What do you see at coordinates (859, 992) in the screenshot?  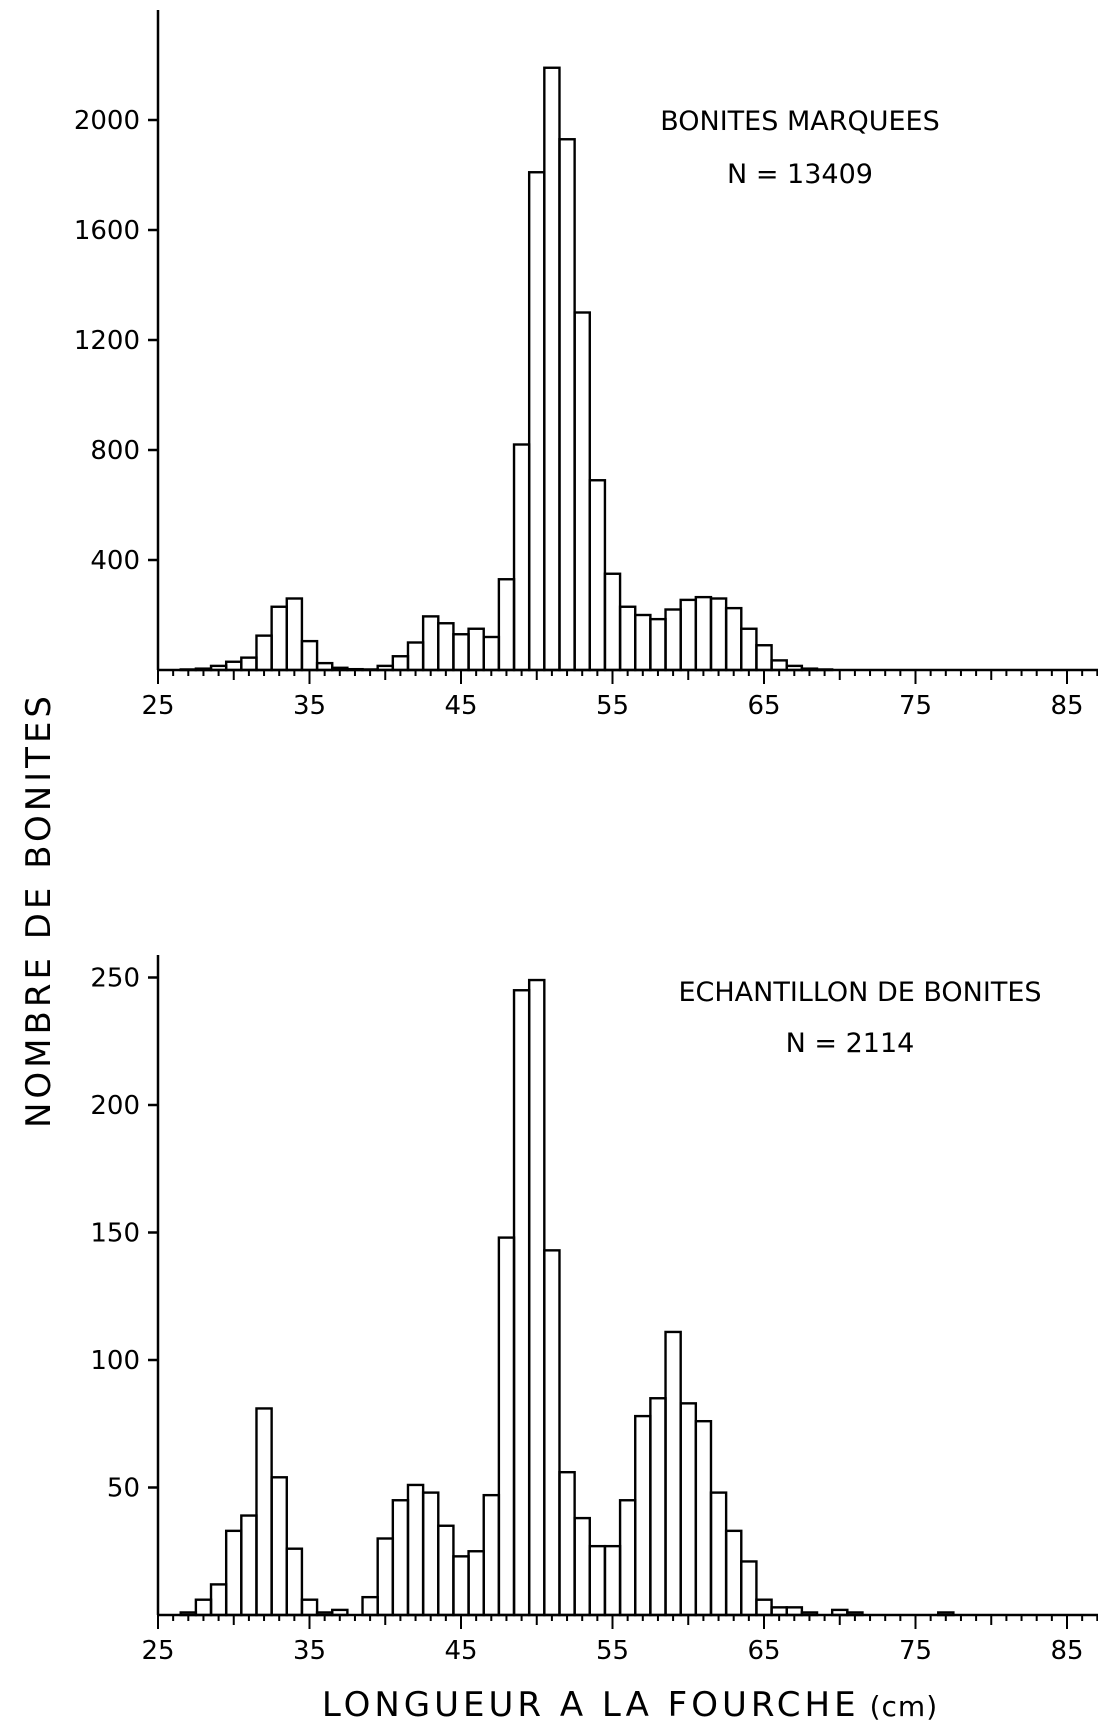 I see `chart-title-bottom: ECHANTILLON DE BONITES` at bounding box center [859, 992].